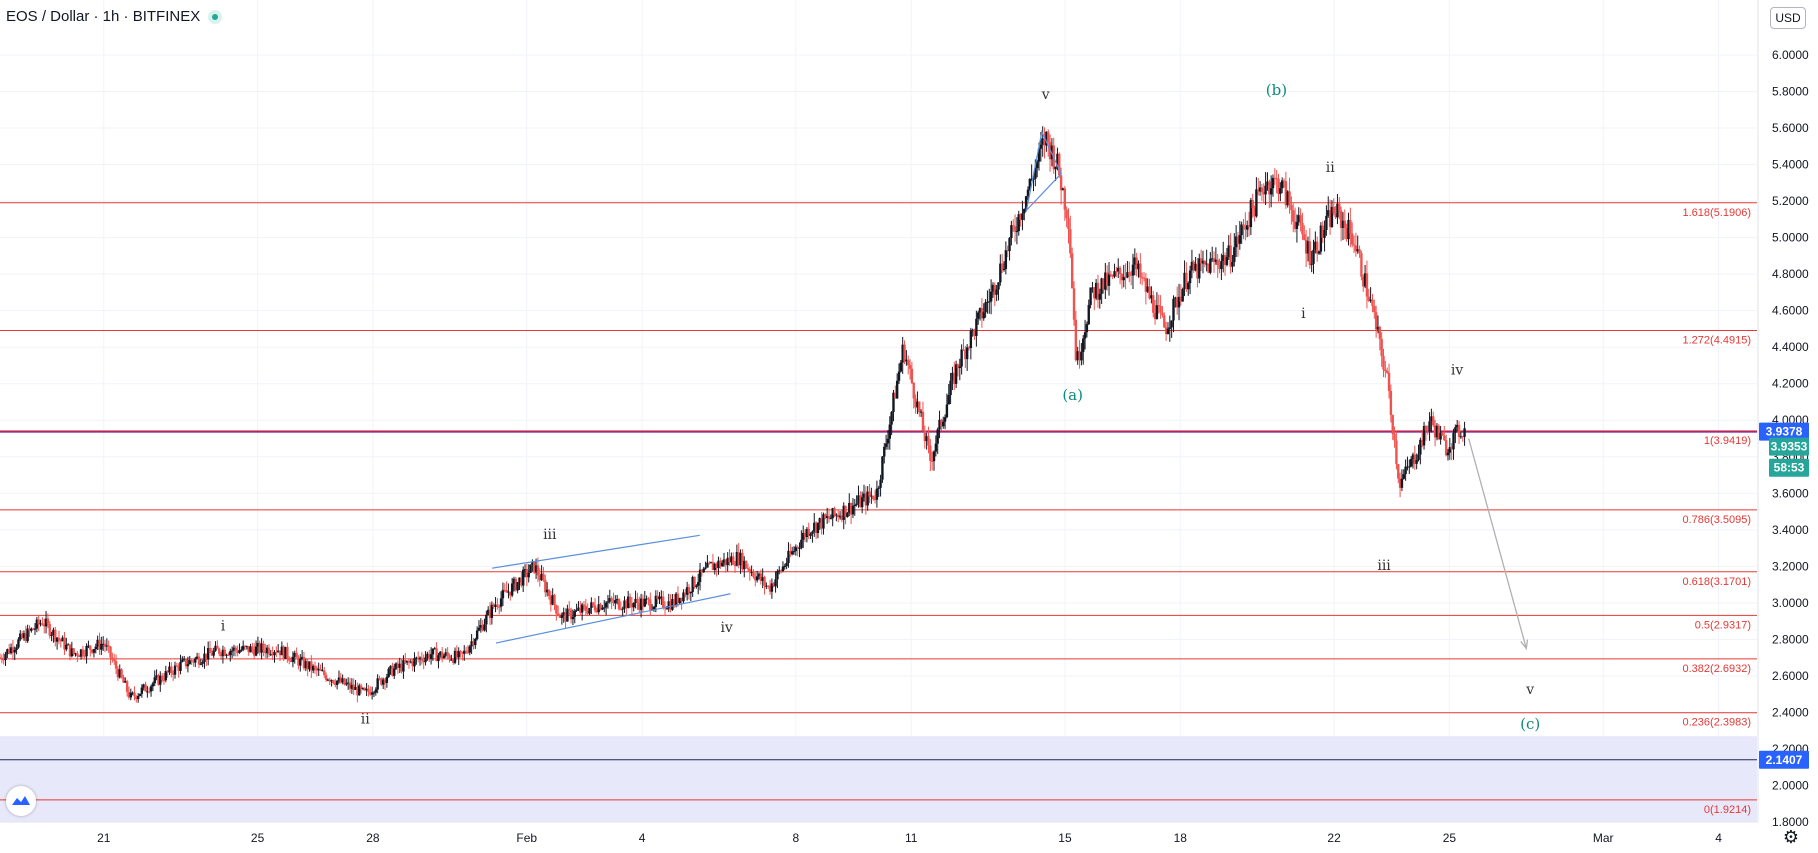  What do you see at coordinates (104, 838) in the screenshot?
I see `time-tick-label: 21` at bounding box center [104, 838].